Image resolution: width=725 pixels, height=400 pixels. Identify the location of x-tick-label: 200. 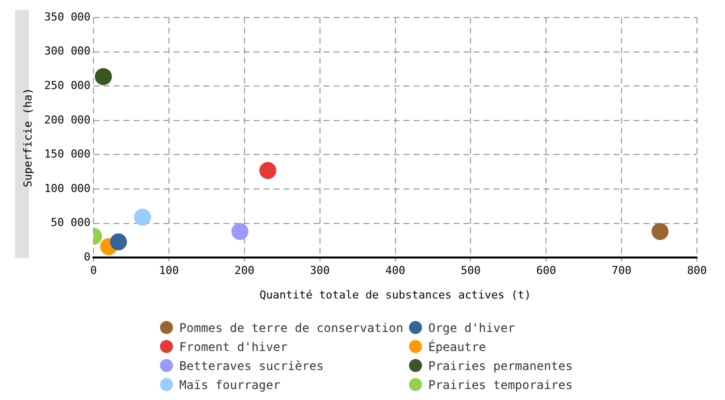
(244, 271).